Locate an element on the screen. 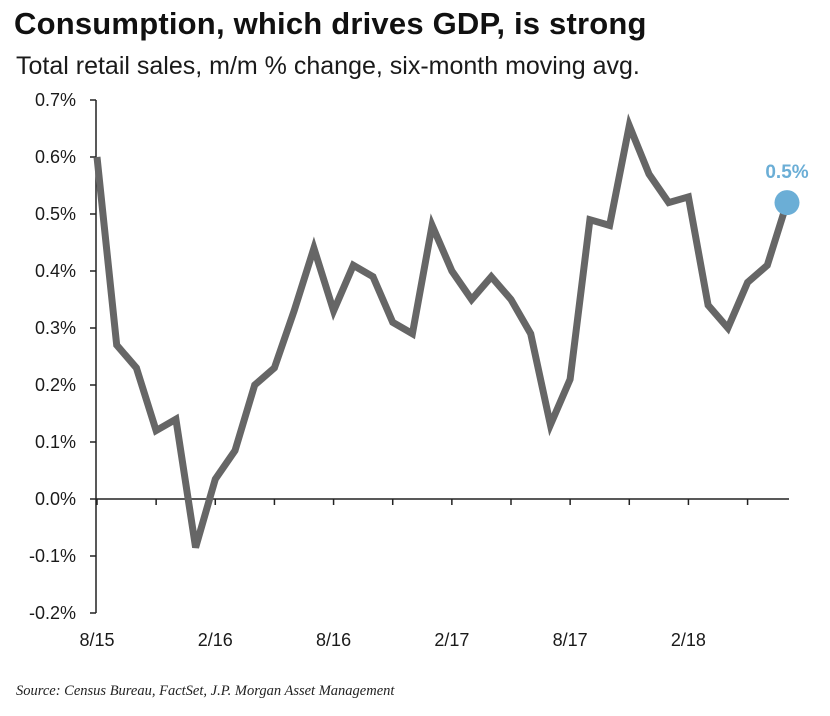 Image resolution: width=830 pixels, height=716 pixels. y-tick-label: -0.1% is located at coordinates (52, 556).